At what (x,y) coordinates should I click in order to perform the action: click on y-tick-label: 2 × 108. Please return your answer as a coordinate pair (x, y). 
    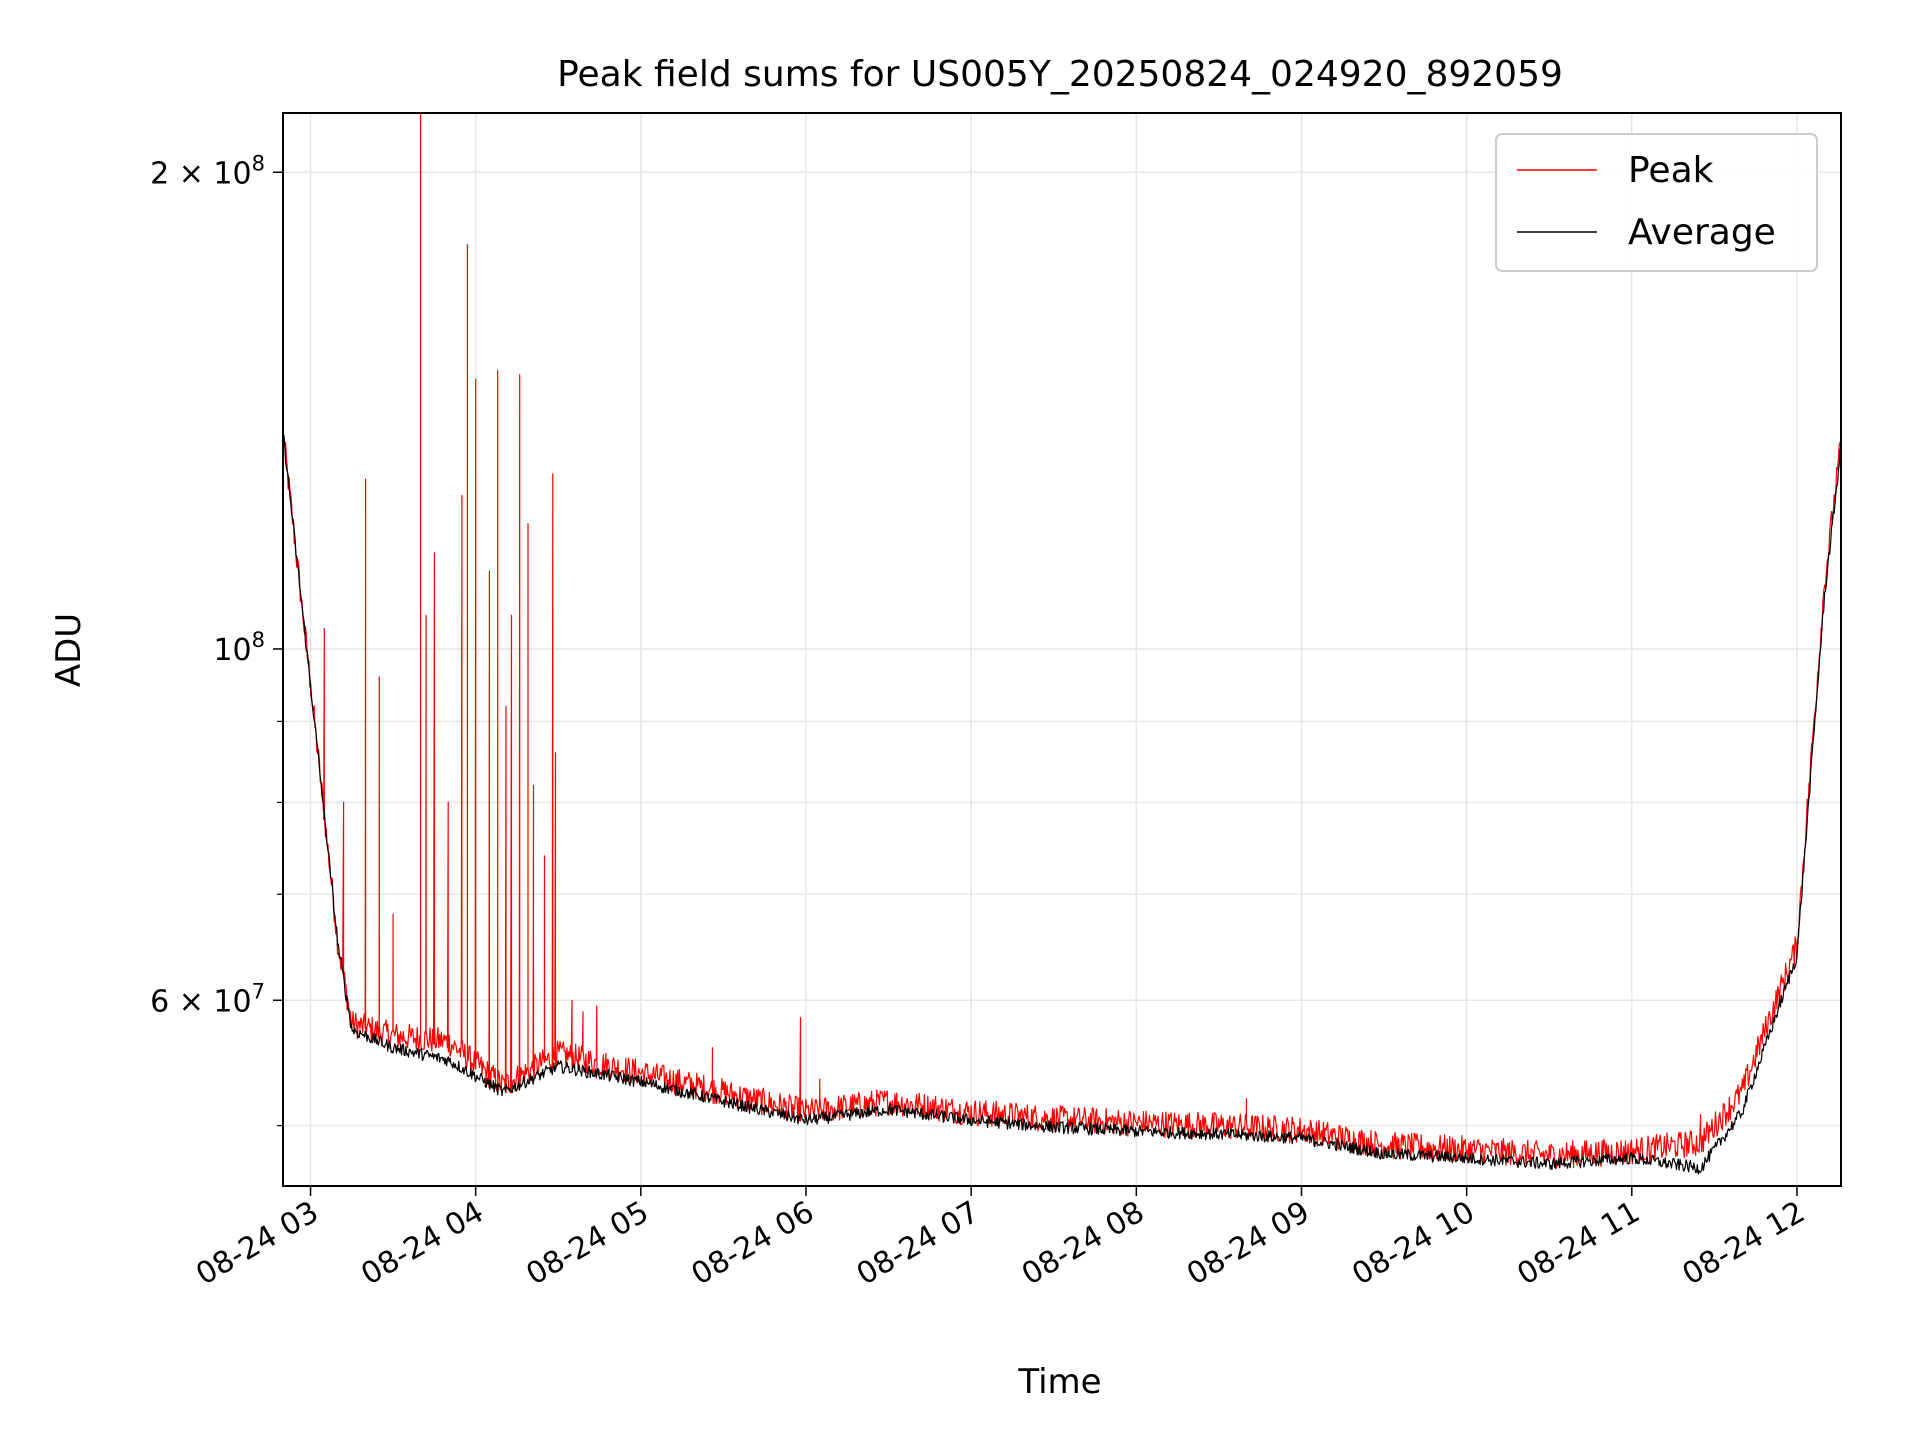
    Looking at the image, I should click on (207, 171).